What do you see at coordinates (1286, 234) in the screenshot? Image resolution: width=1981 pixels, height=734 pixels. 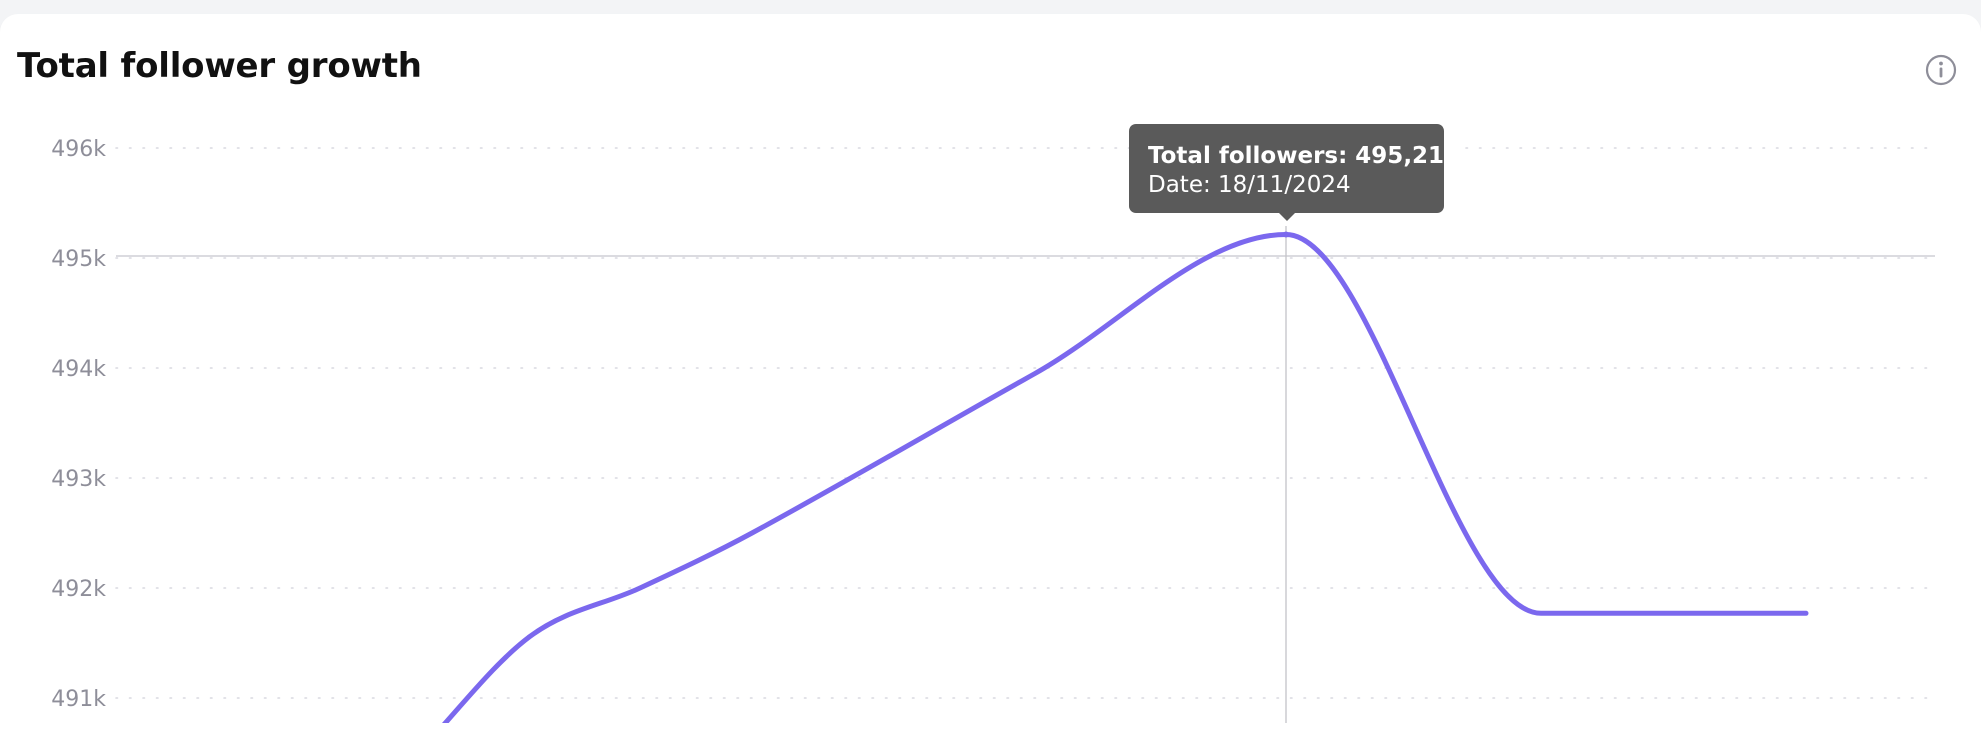 I see `highlighted-point` at bounding box center [1286, 234].